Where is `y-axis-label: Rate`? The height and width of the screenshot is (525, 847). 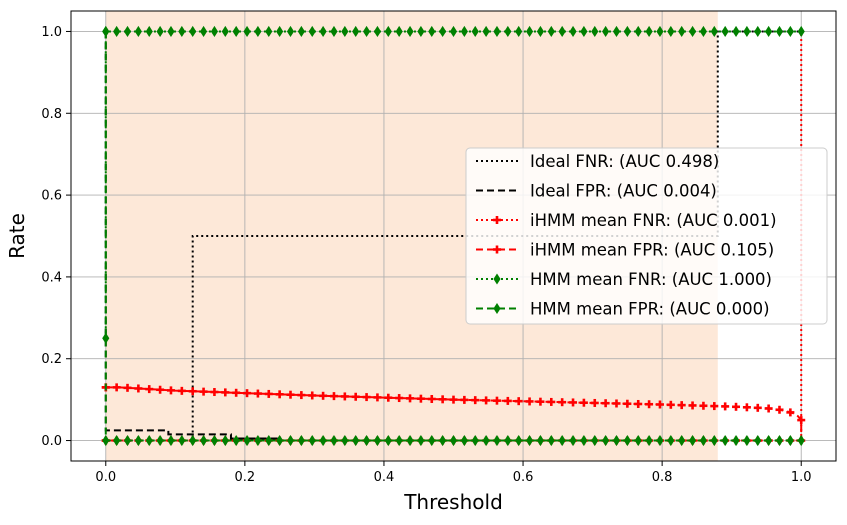
y-axis-label: Rate is located at coordinates (17, 236).